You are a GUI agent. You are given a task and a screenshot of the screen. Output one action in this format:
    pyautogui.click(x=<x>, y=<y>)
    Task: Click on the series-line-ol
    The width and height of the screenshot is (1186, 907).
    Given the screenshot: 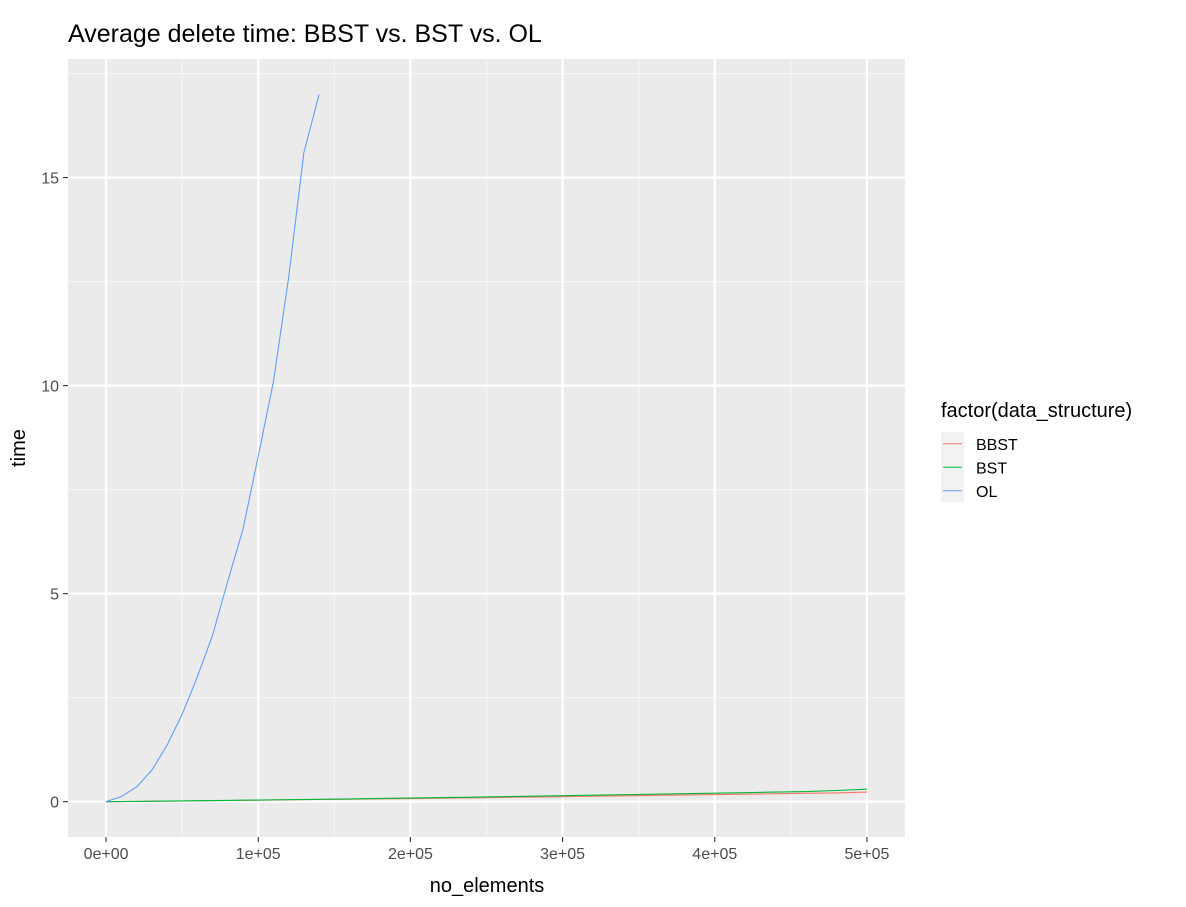 What is the action you would take?
    pyautogui.click(x=212, y=448)
    